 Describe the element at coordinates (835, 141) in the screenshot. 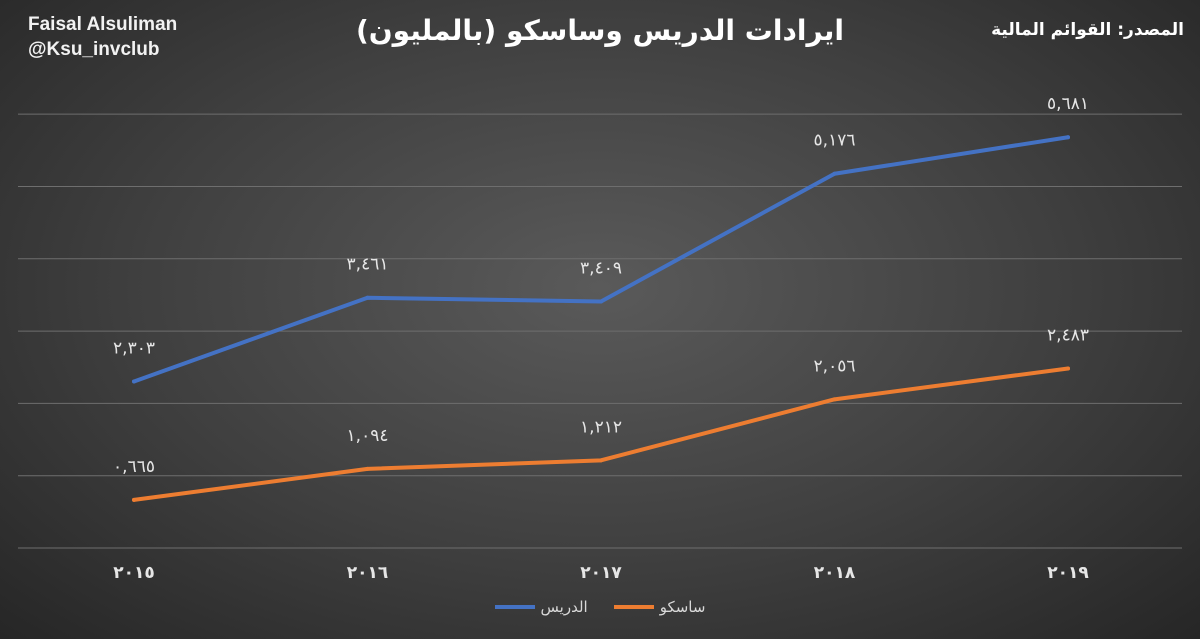

I see `data-label: ٥,١٧٦` at that location.